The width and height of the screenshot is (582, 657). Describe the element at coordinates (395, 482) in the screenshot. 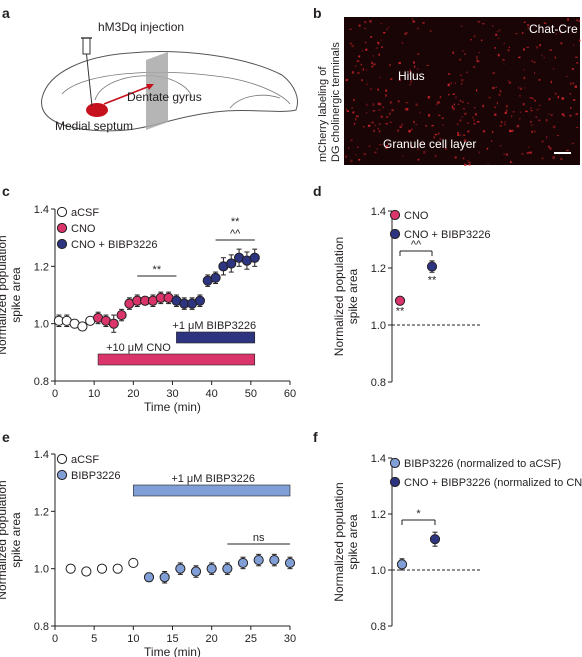

I see `legend-marker` at that location.